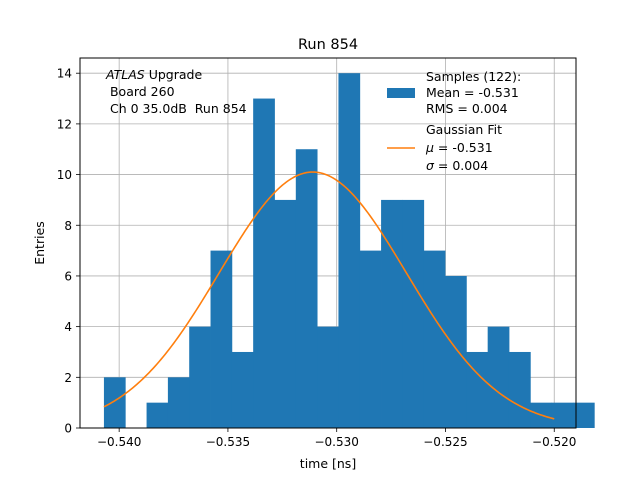  Describe the element at coordinates (461, 165) in the screenshot. I see `sigma-value: = 0.004` at that location.